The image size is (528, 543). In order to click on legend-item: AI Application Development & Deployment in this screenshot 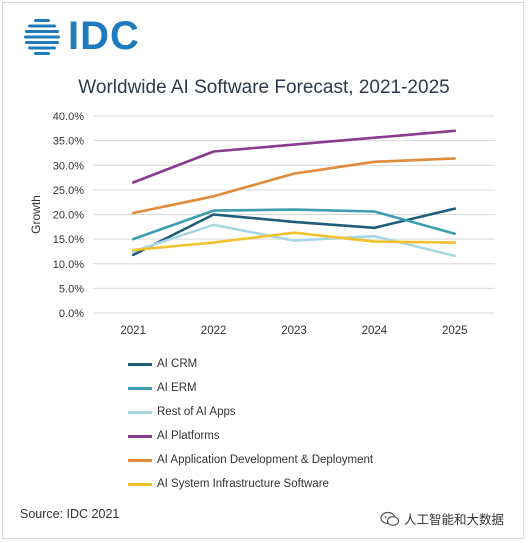, I will do `click(250, 460)`.